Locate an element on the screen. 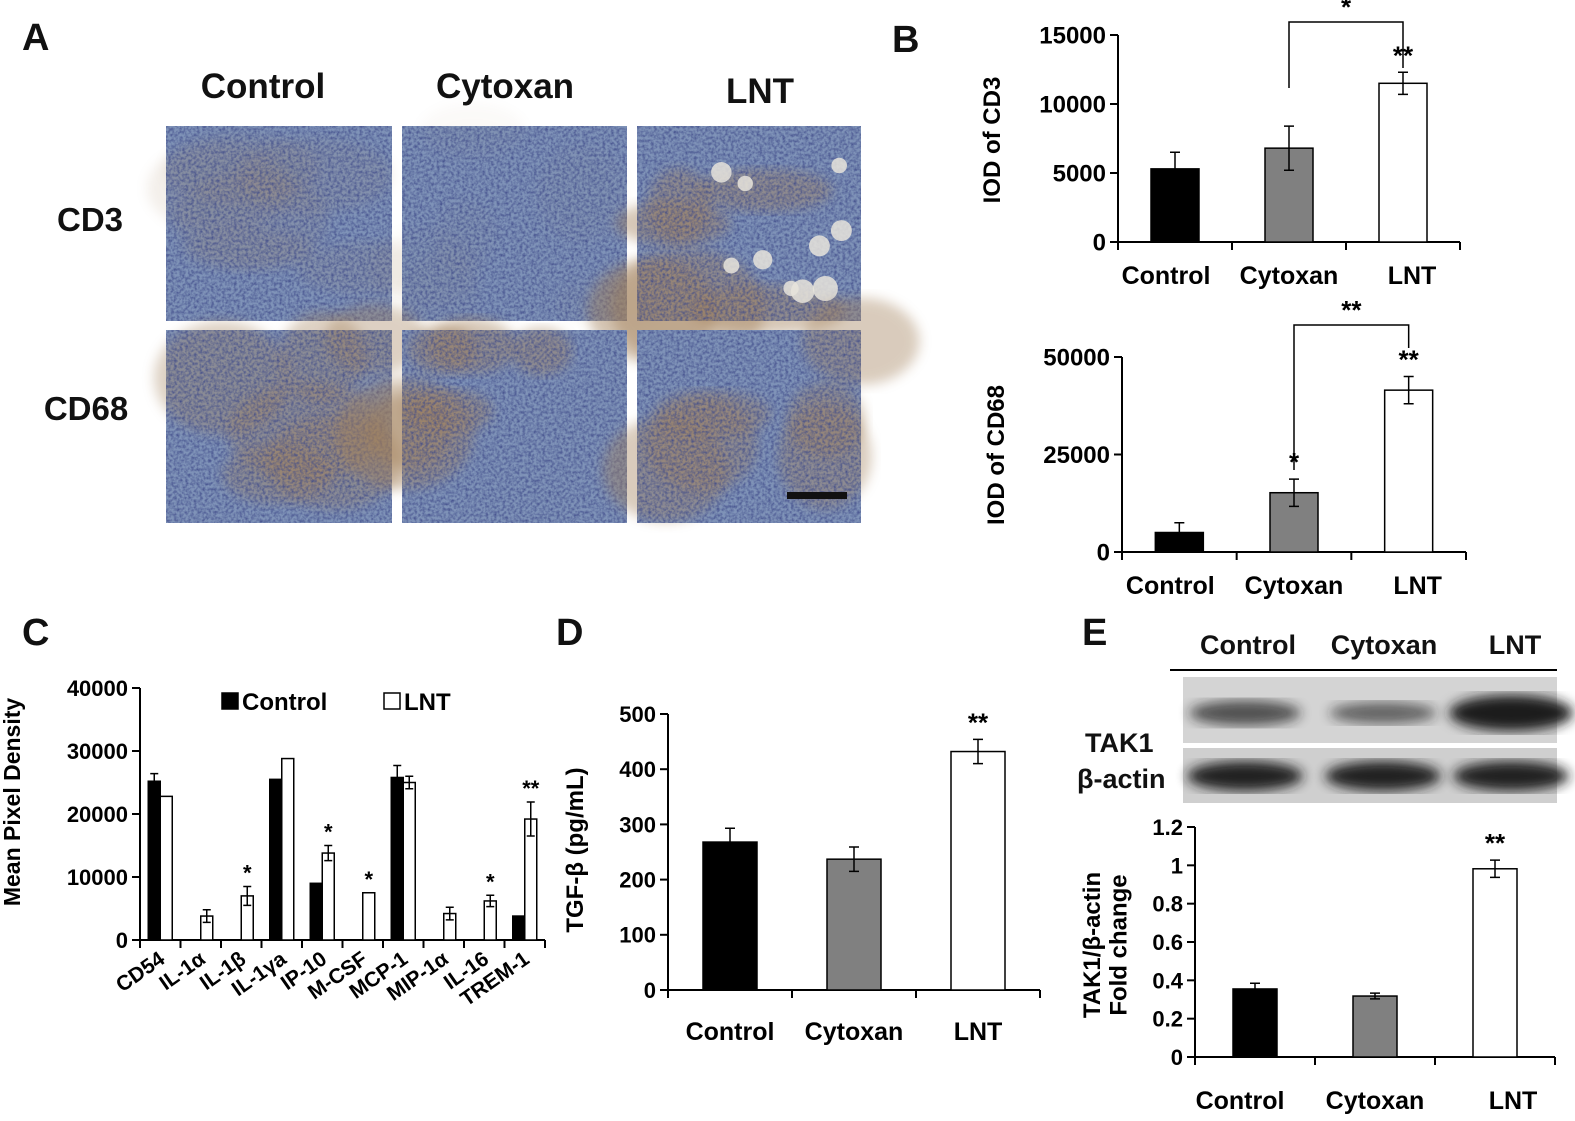 The image size is (1575, 1121). chart-d-y-tick-label: 200 is located at coordinates (637, 880).